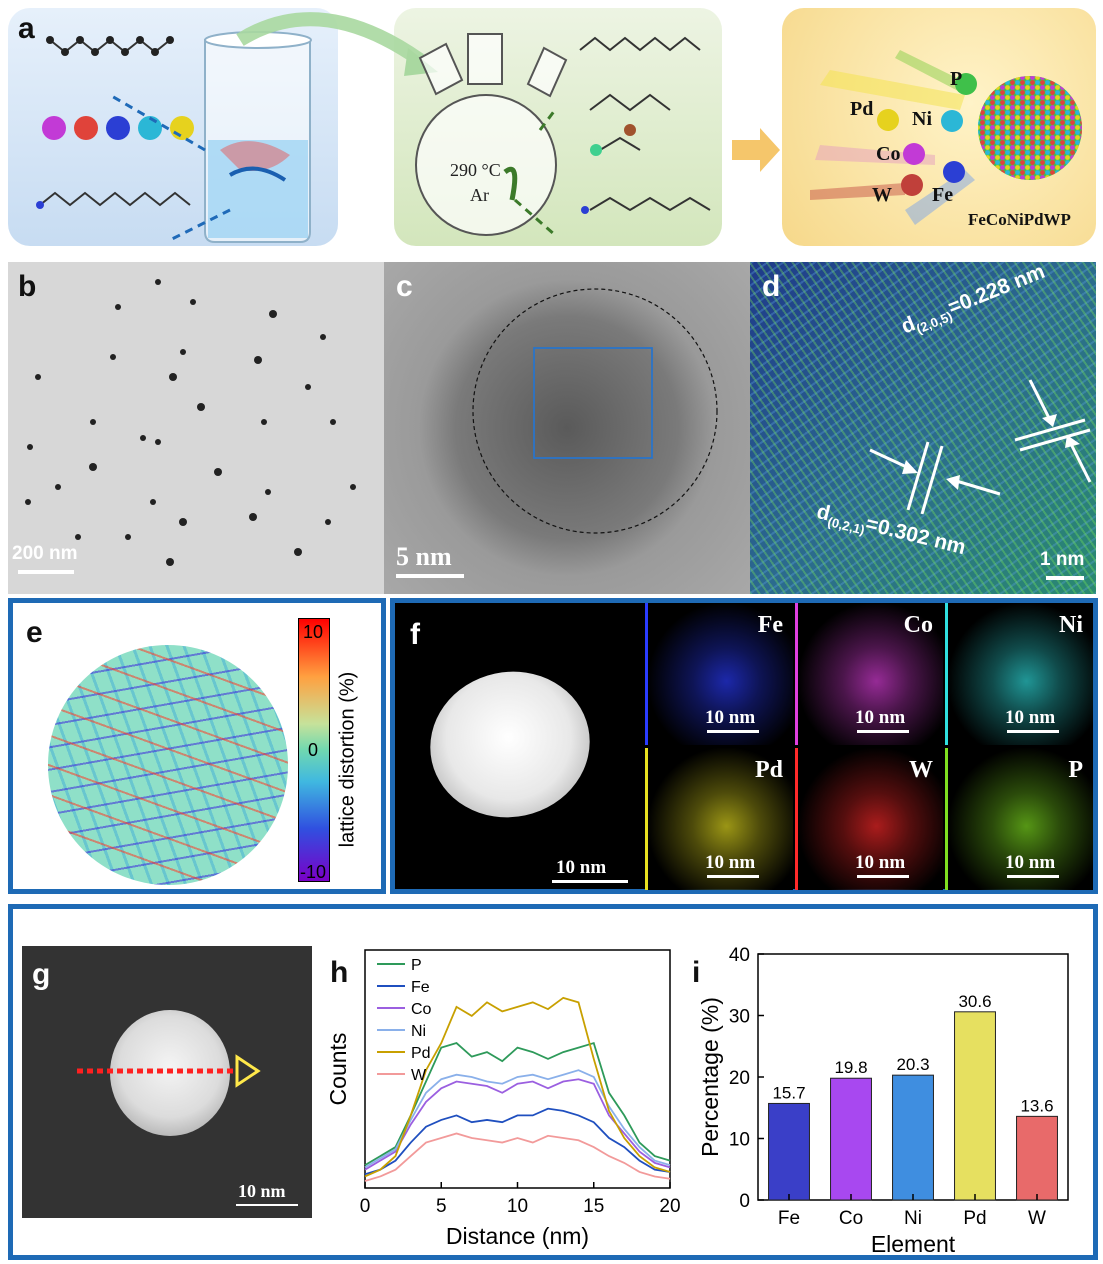 The height and width of the screenshot is (1264, 1103). Describe the element at coordinates (34, 632) in the screenshot. I see `panel-label-e: e` at that location.